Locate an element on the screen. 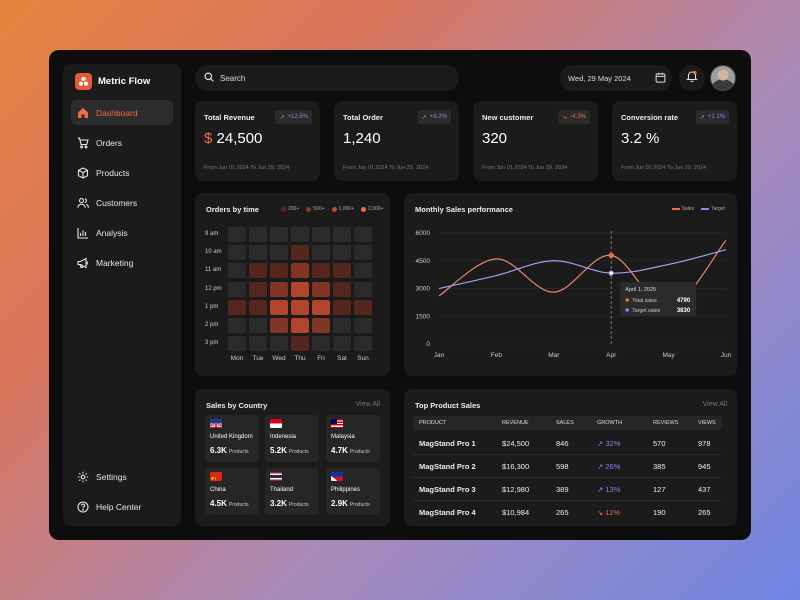  sidebar-bottom-nav: Settings Help Center is located at coordinates (122, 494).